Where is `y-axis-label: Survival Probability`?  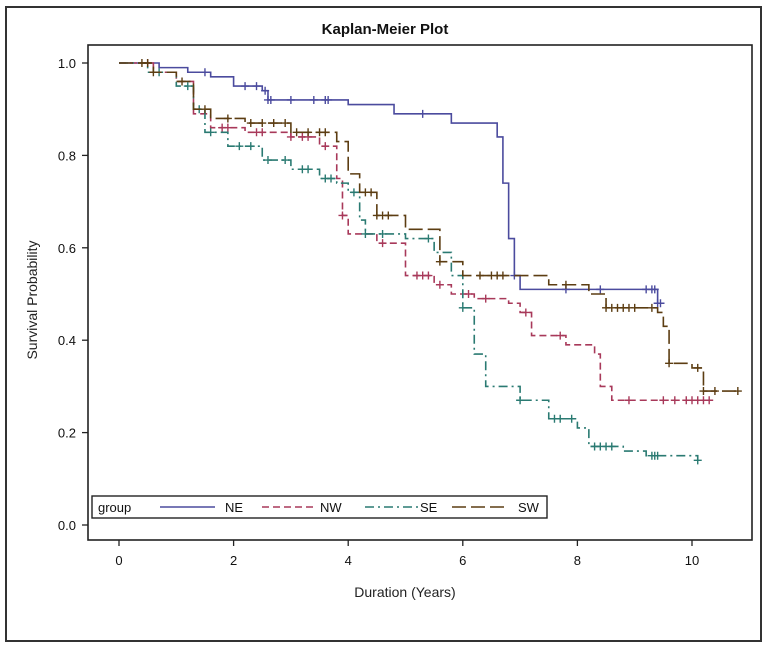 y-axis-label: Survival Probability is located at coordinates (32, 299).